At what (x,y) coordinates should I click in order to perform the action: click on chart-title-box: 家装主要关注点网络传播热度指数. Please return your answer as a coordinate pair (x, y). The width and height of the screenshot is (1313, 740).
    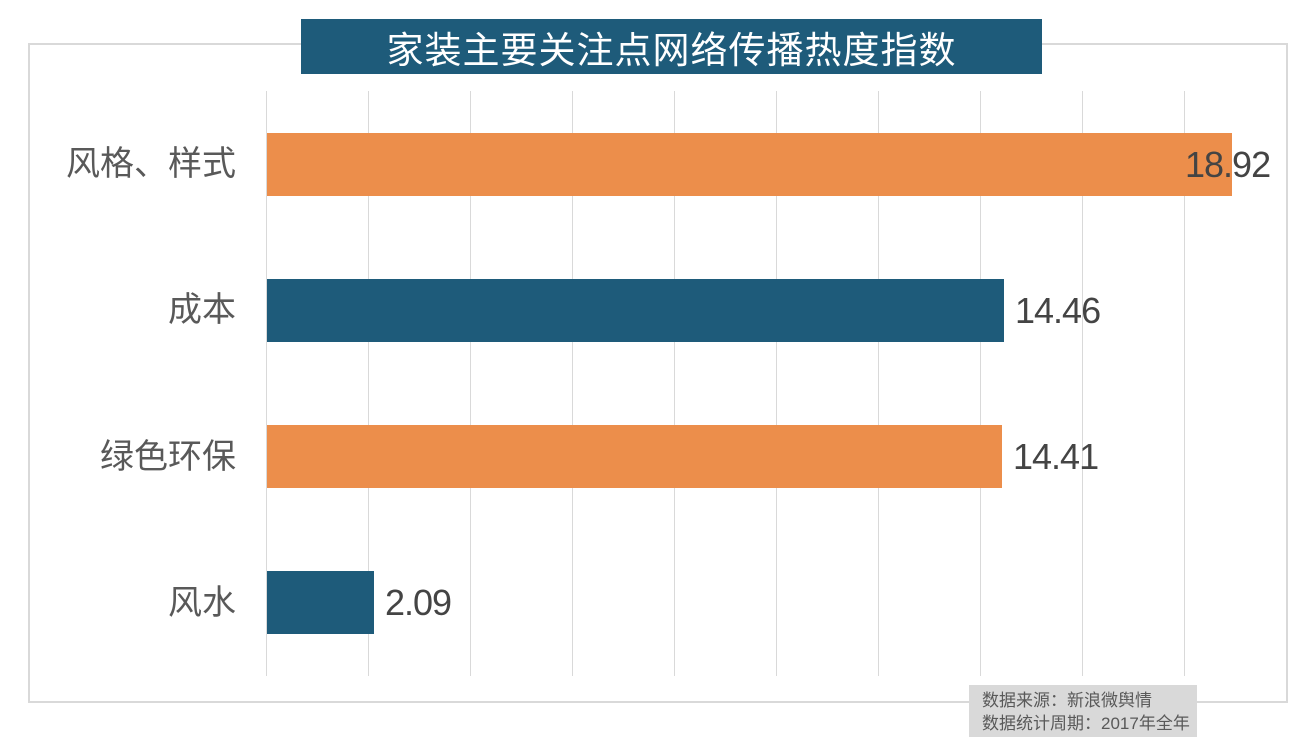
    Looking at the image, I should click on (671, 46).